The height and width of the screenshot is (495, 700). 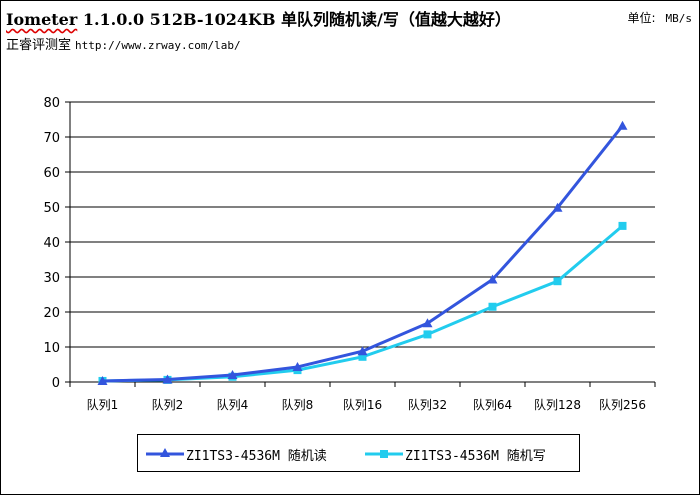 I want to click on lab-name: 正睿评测室, so click(x=39, y=45).